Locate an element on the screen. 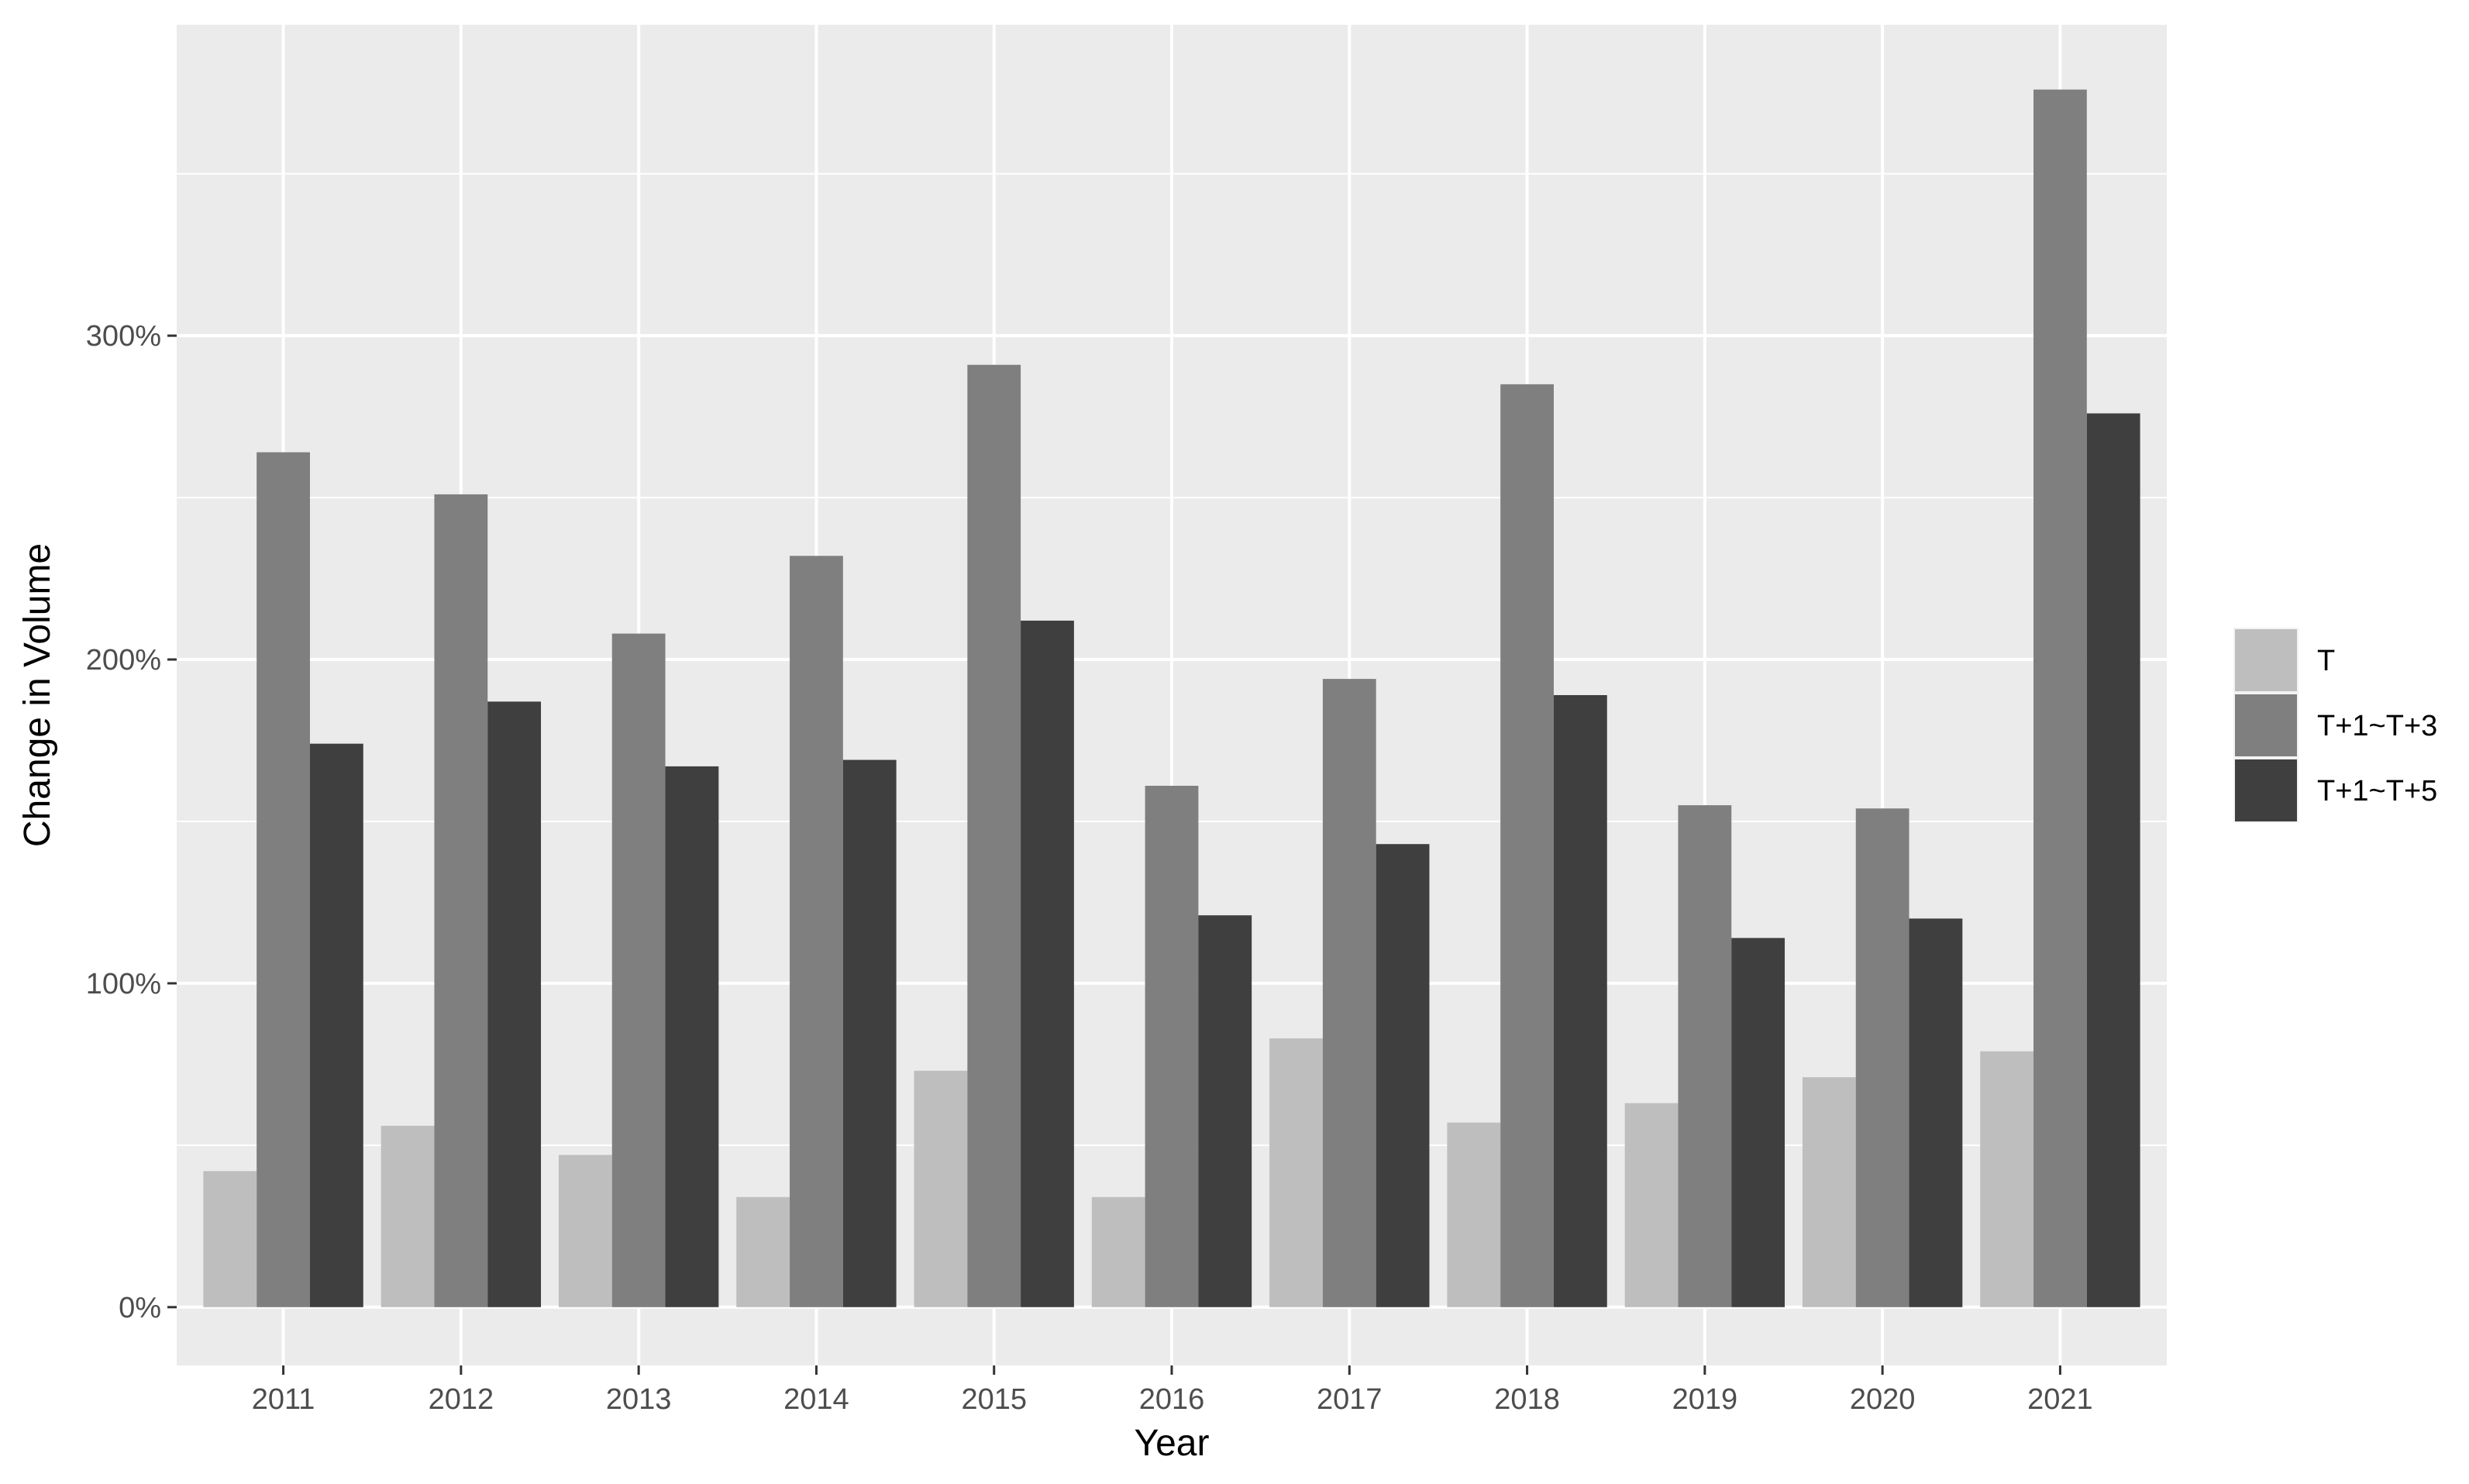  y-tick-label: 0% is located at coordinates (140, 1308).